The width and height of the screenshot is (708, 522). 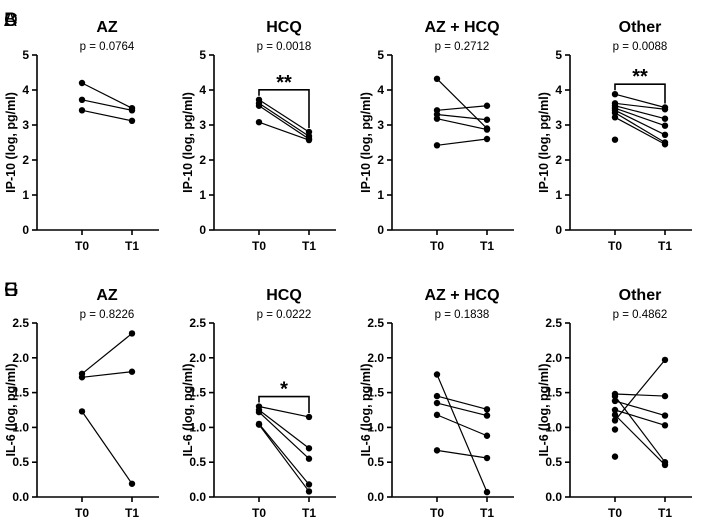 What do you see at coordinates (640, 315) in the screenshot?
I see `p-value: p = 0.4862` at bounding box center [640, 315].